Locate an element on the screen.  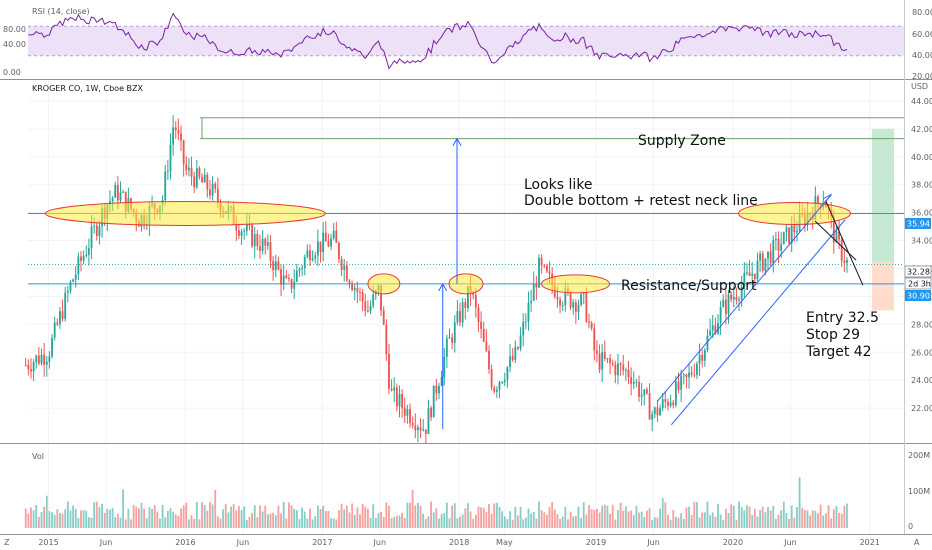
rsi-right-tick: 60.00 is located at coordinates (922, 34).